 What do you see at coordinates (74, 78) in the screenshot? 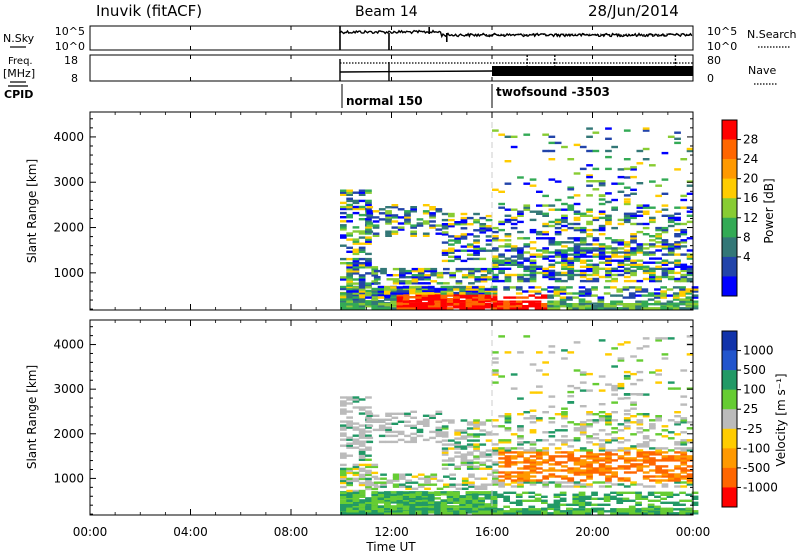
I see `freq-tick-bottom-left: 8` at bounding box center [74, 78].